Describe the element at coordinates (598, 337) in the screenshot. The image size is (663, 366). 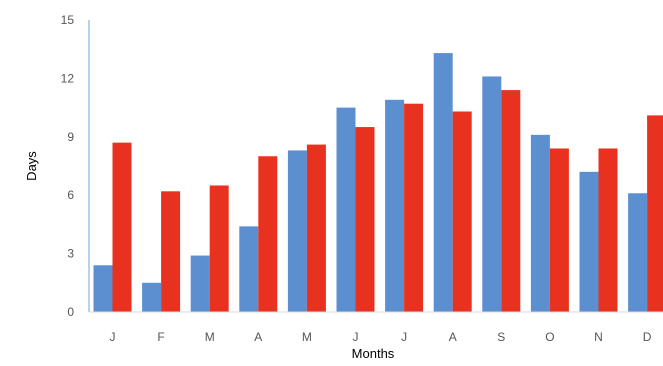
I see `x-tick-label: N` at that location.